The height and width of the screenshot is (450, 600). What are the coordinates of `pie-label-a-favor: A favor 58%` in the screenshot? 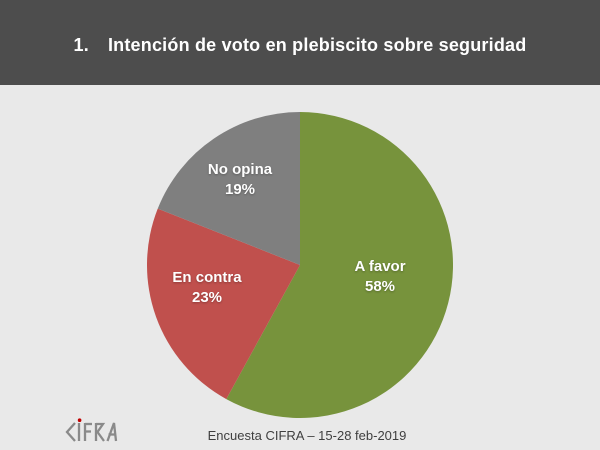 It's located at (379, 277).